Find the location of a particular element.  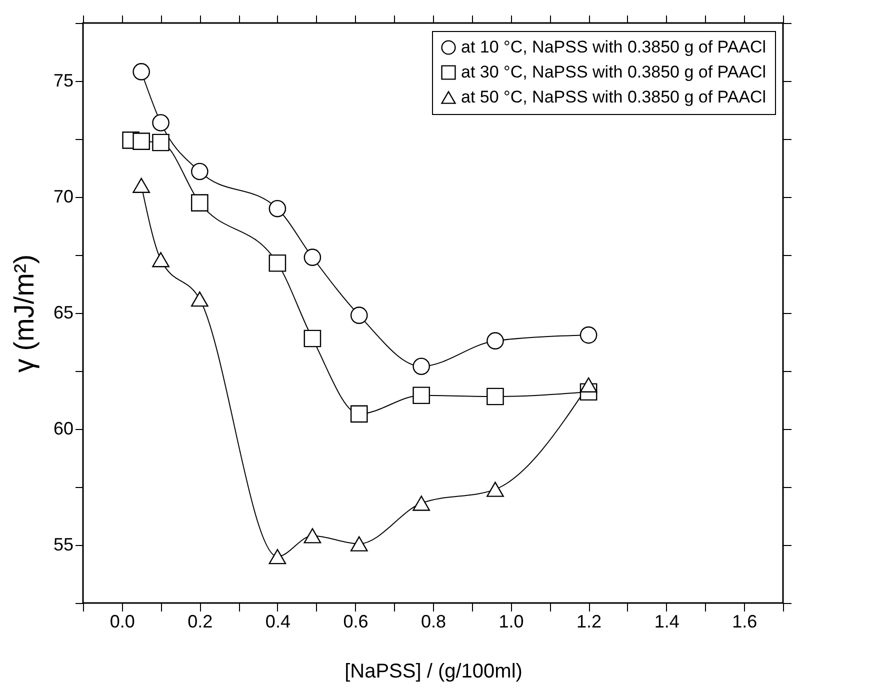

y-tick-label: 75 is located at coordinates (63, 80).